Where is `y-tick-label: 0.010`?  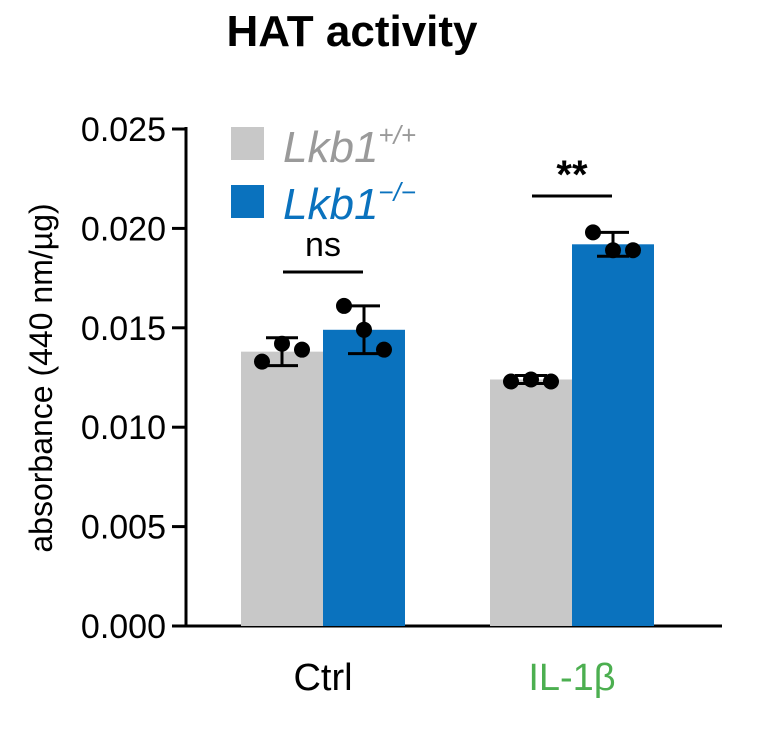 y-tick-label: 0.010 is located at coordinates (123, 428).